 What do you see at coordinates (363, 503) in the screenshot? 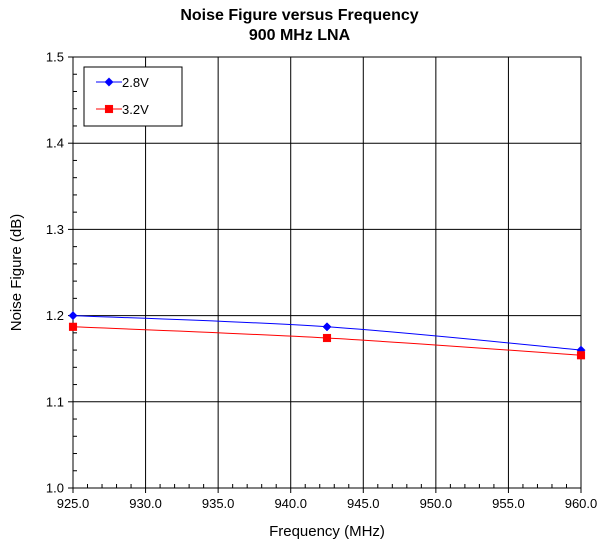
I see `x-tick-label: 945.0` at bounding box center [363, 503].